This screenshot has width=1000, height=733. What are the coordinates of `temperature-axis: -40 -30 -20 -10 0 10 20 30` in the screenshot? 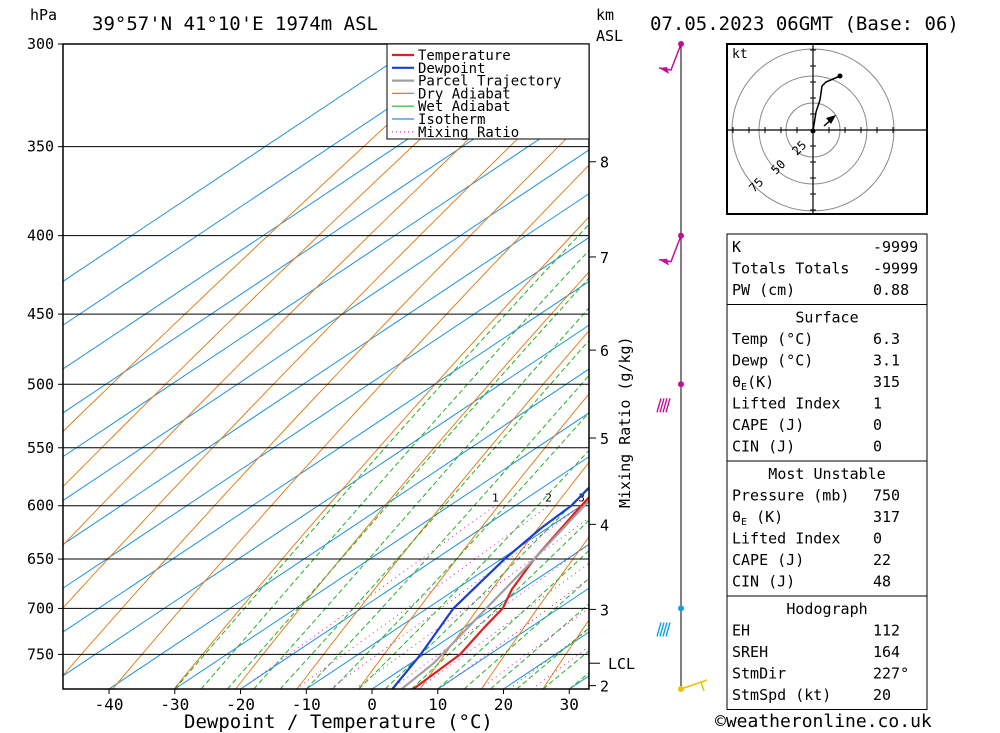 It's located at (337, 701).